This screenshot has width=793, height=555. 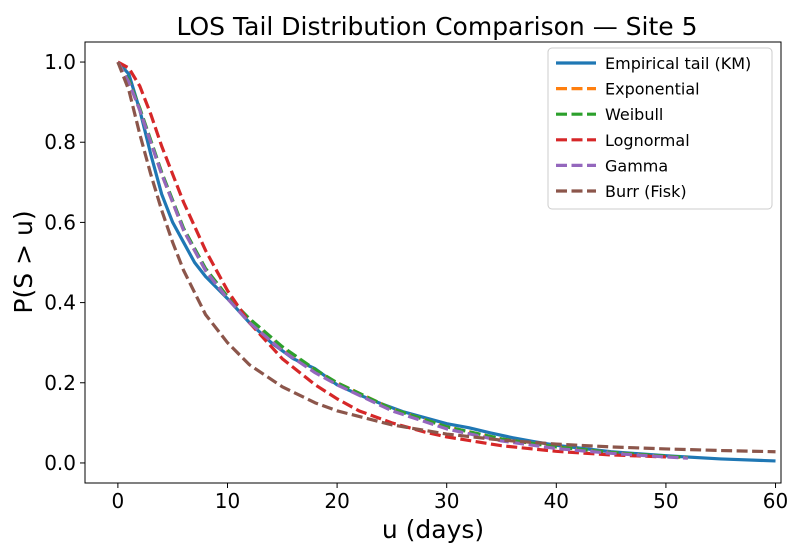 I want to click on legend-label-exponential: Exponential, so click(x=652, y=89).